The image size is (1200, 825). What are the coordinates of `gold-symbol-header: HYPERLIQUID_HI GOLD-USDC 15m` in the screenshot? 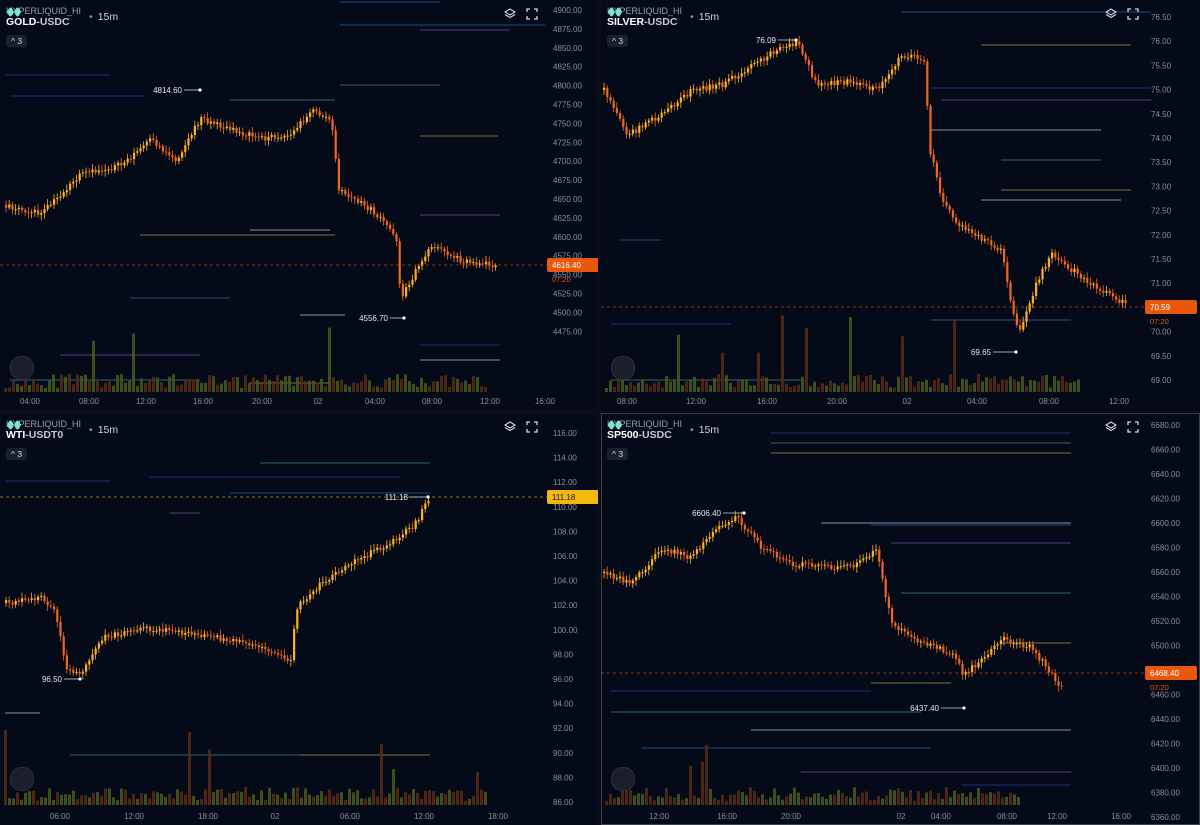 It's located at (62, 17).